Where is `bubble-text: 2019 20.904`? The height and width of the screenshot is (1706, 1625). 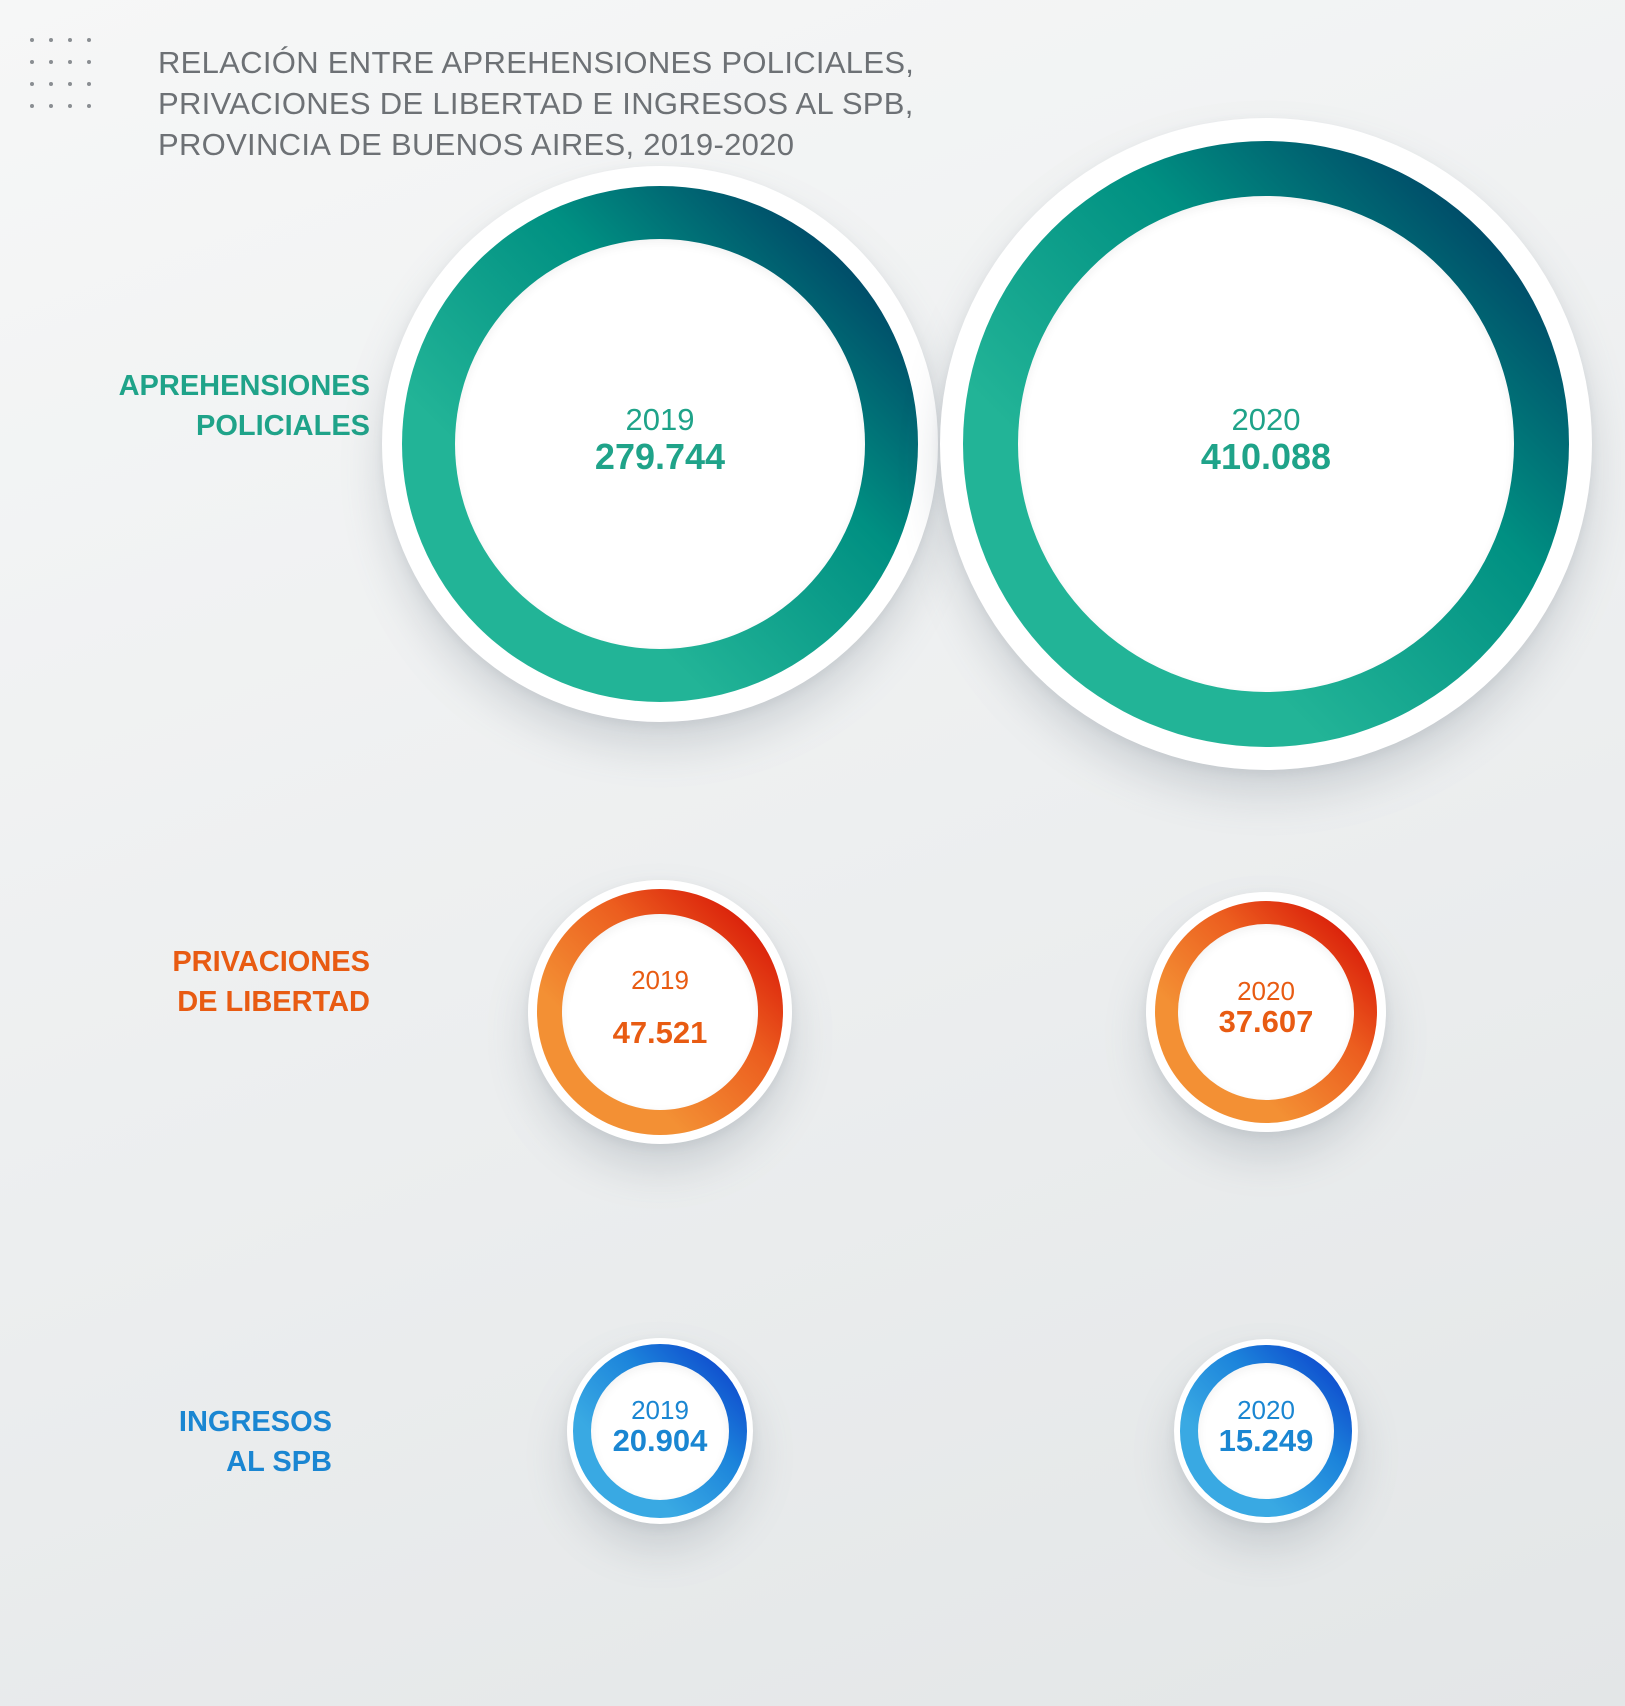
bubble-text: 2019 20.904 is located at coordinates (660, 1427).